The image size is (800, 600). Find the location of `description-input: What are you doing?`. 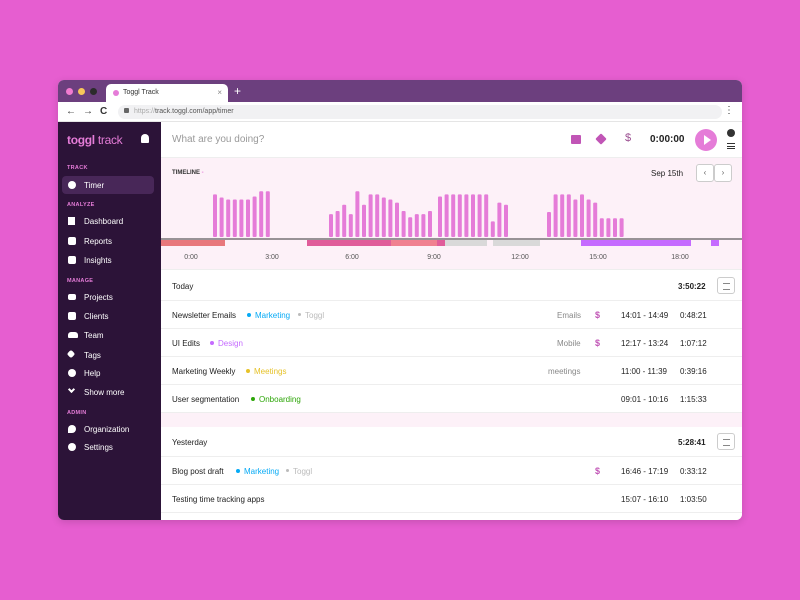

description-input: What are you doing? is located at coordinates (218, 139).